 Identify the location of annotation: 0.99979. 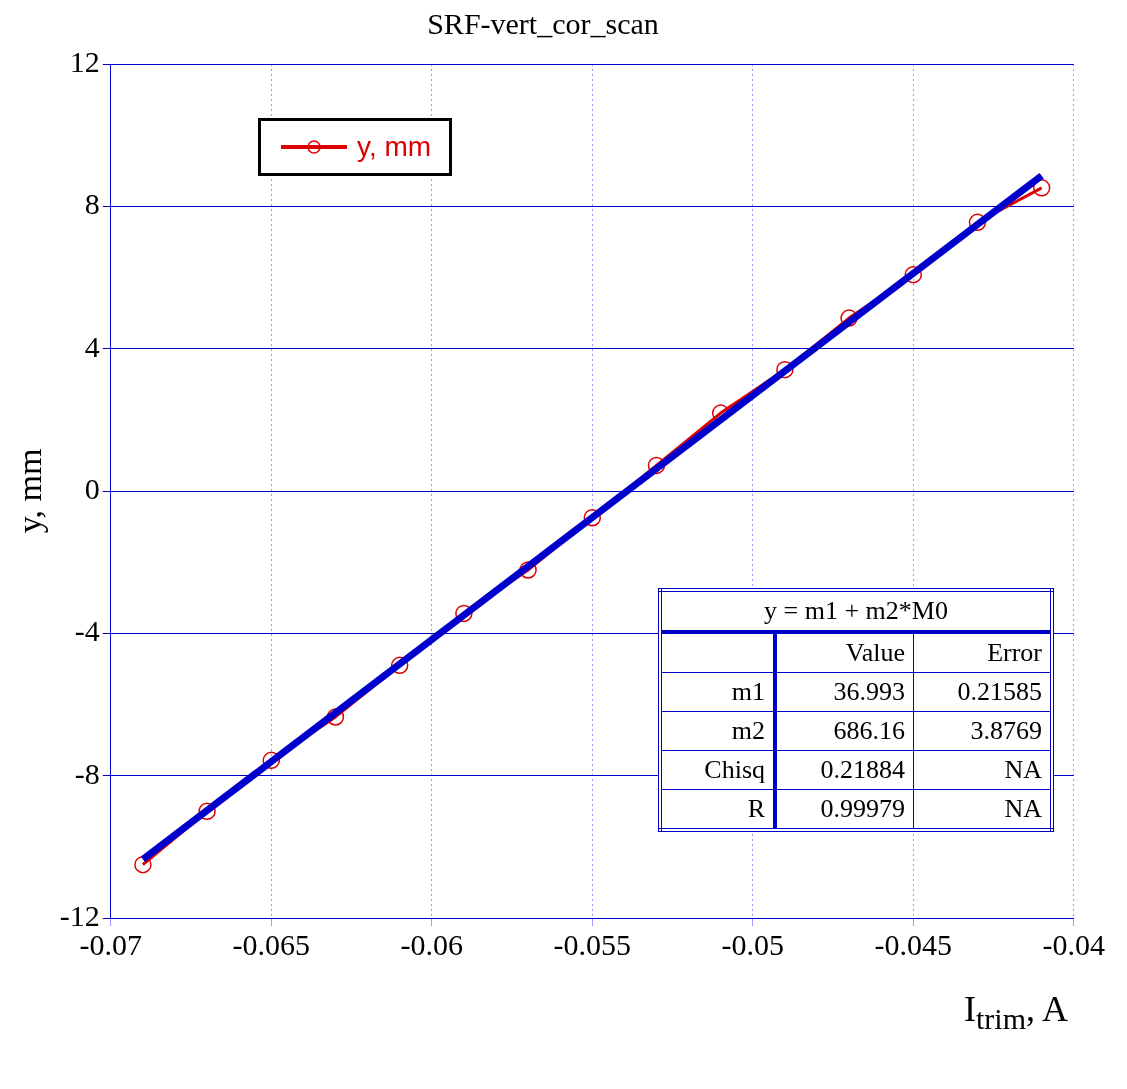
(844, 809).